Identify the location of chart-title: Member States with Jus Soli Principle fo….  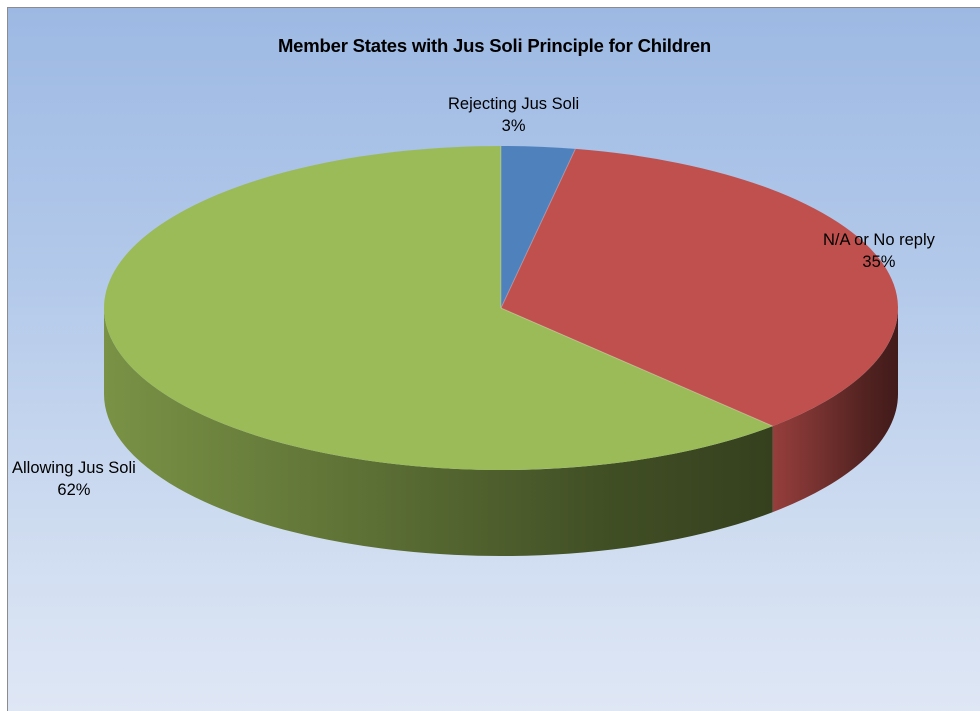
(494, 45).